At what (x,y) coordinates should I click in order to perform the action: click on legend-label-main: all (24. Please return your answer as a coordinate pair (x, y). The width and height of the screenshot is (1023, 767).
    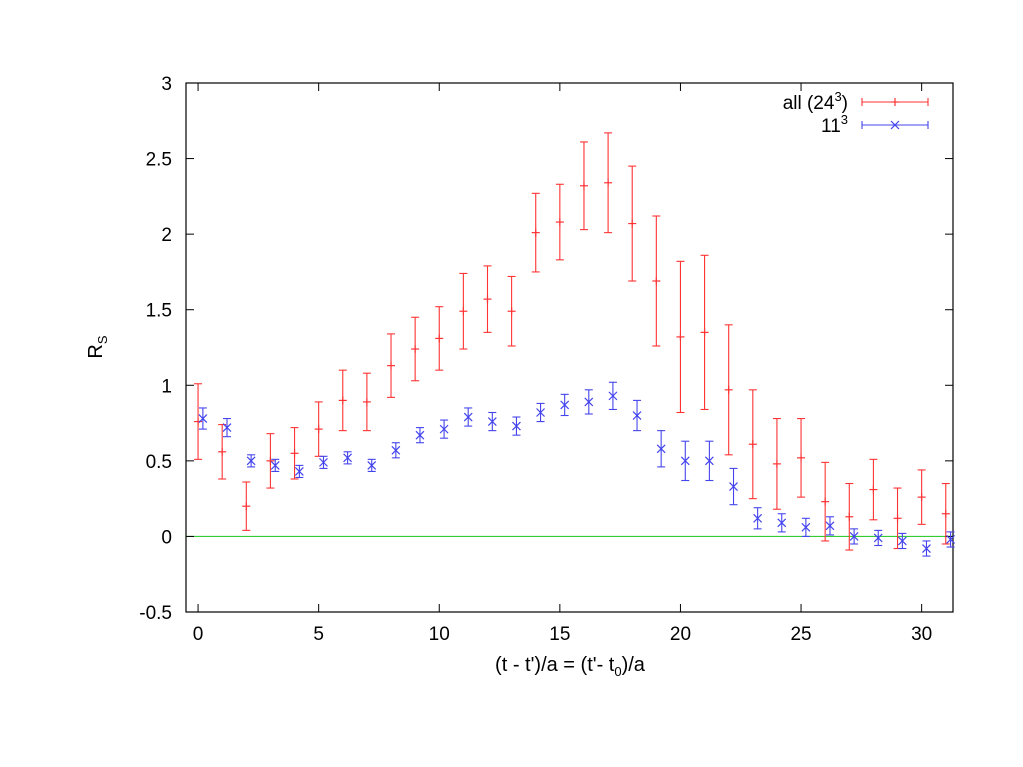
    Looking at the image, I should click on (809, 103).